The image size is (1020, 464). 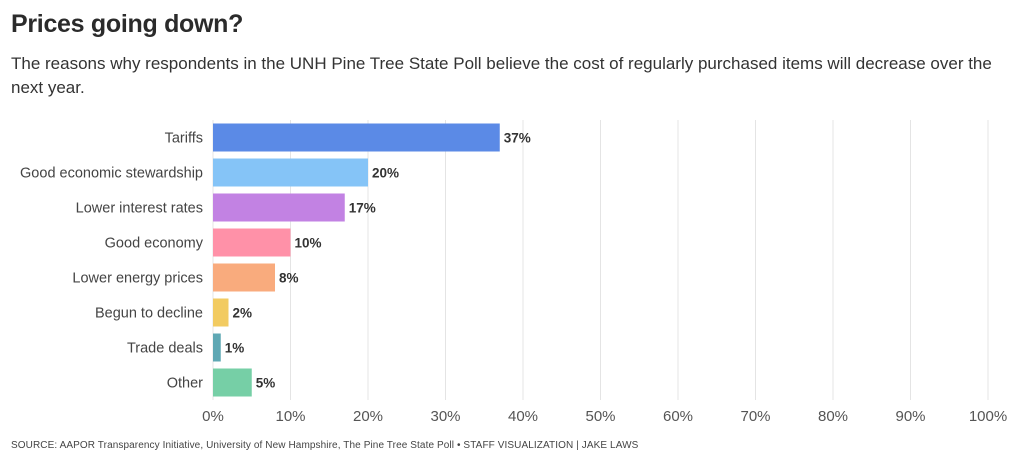 What do you see at coordinates (184, 139) in the screenshot?
I see `category-label: Tariffs` at bounding box center [184, 139].